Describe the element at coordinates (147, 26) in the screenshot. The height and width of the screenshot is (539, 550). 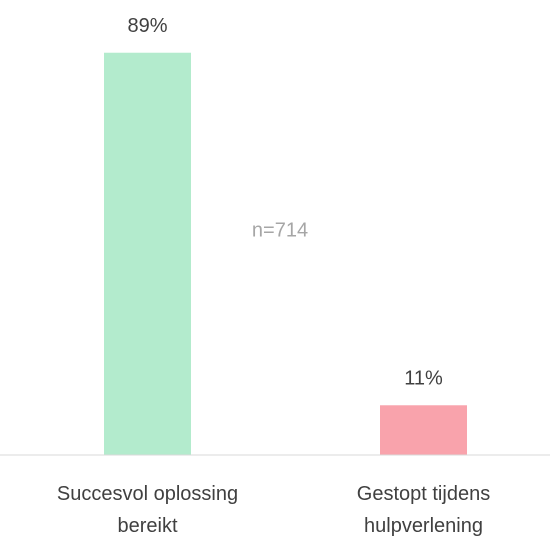
I see `data-label: 89%` at that location.